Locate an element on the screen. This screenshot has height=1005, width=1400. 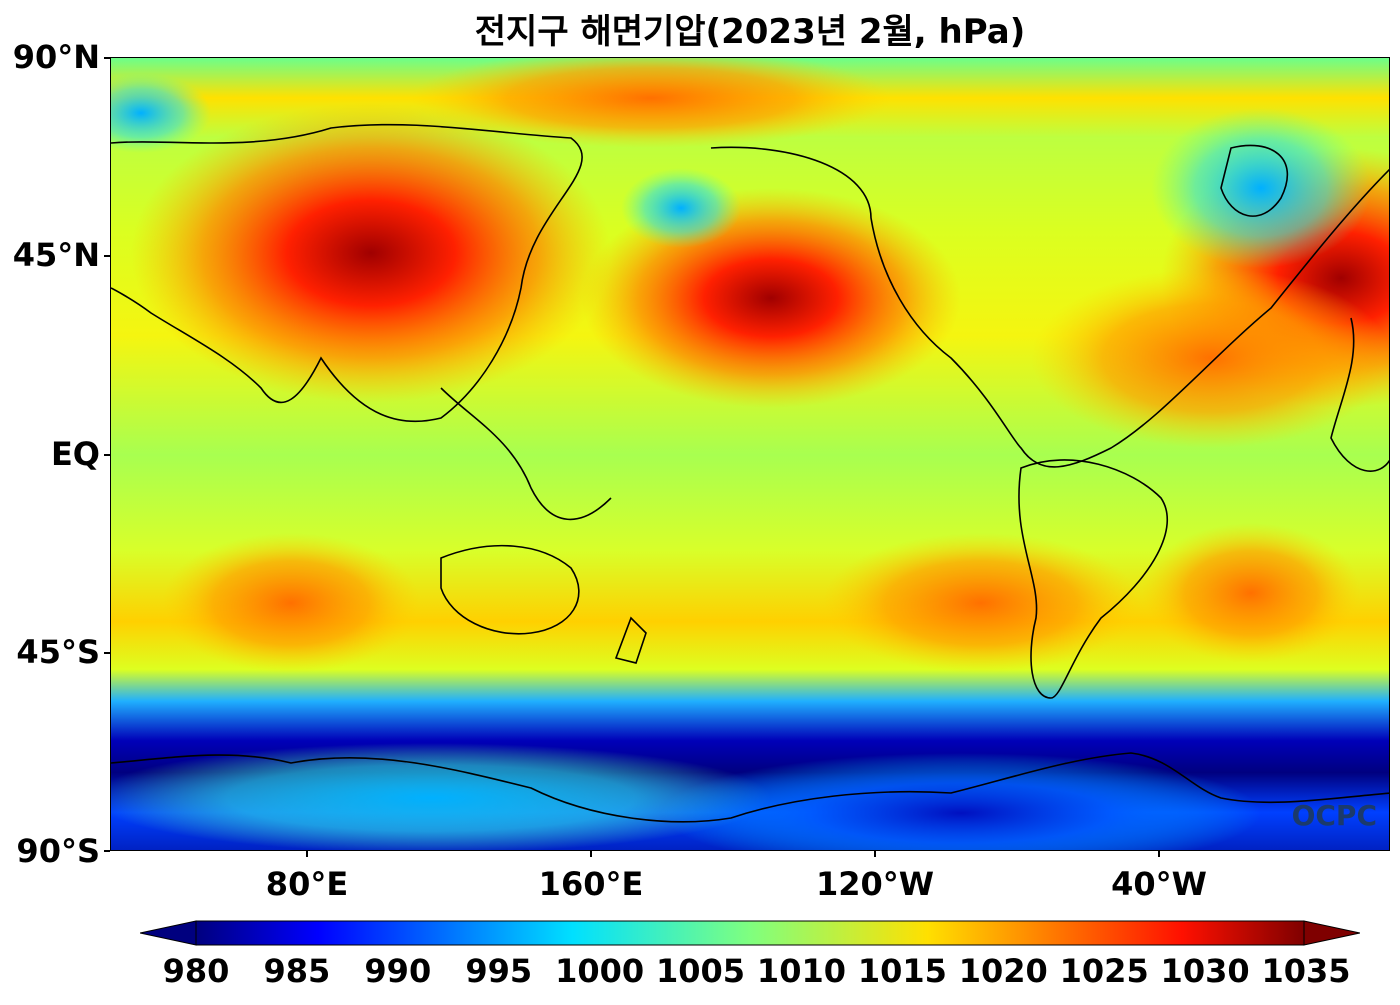
lat-label-45s: 45°S is located at coordinates (58, 652).